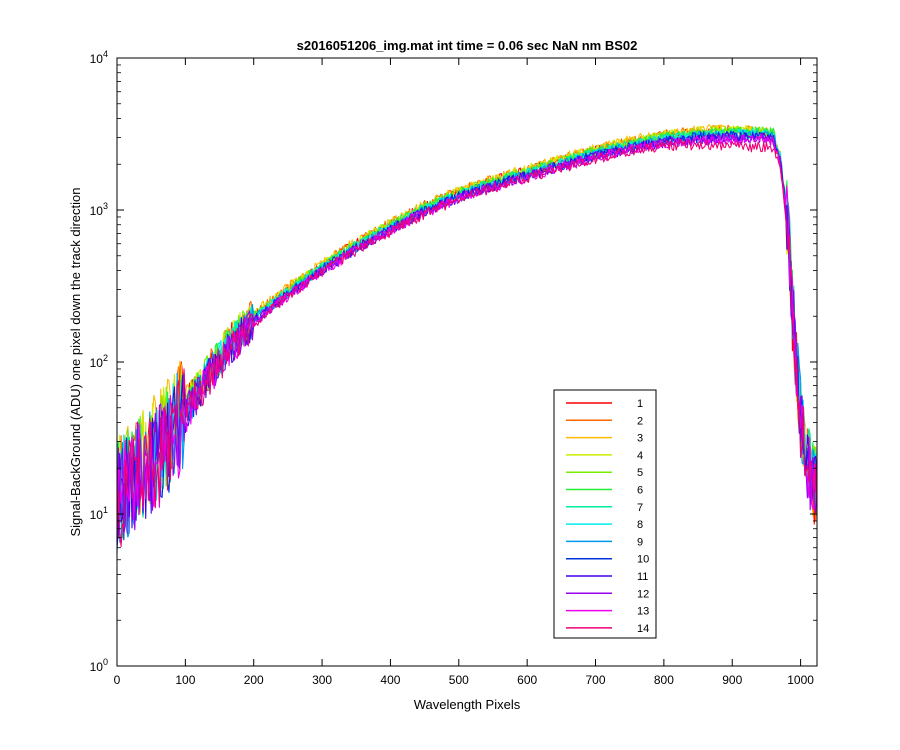 This screenshot has height=750, width=900. Describe the element at coordinates (640, 525) in the screenshot. I see `legend-label: 8` at that location.